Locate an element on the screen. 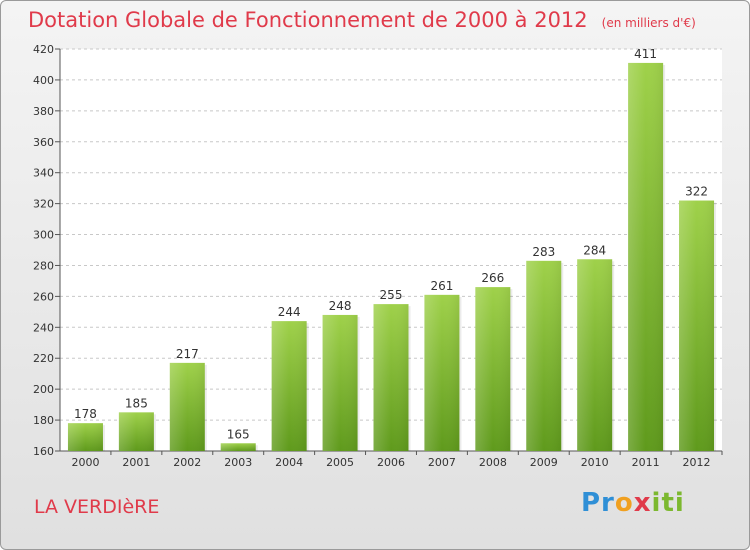 The height and width of the screenshot is (550, 750). y-tick-label: 420 is located at coordinates (43, 49).